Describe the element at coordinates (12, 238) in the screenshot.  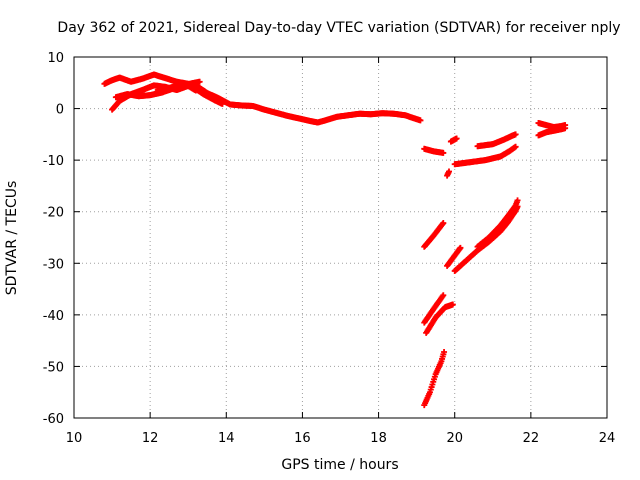
I see `y-axis-label: SDTVAR / TECUs` at that location.